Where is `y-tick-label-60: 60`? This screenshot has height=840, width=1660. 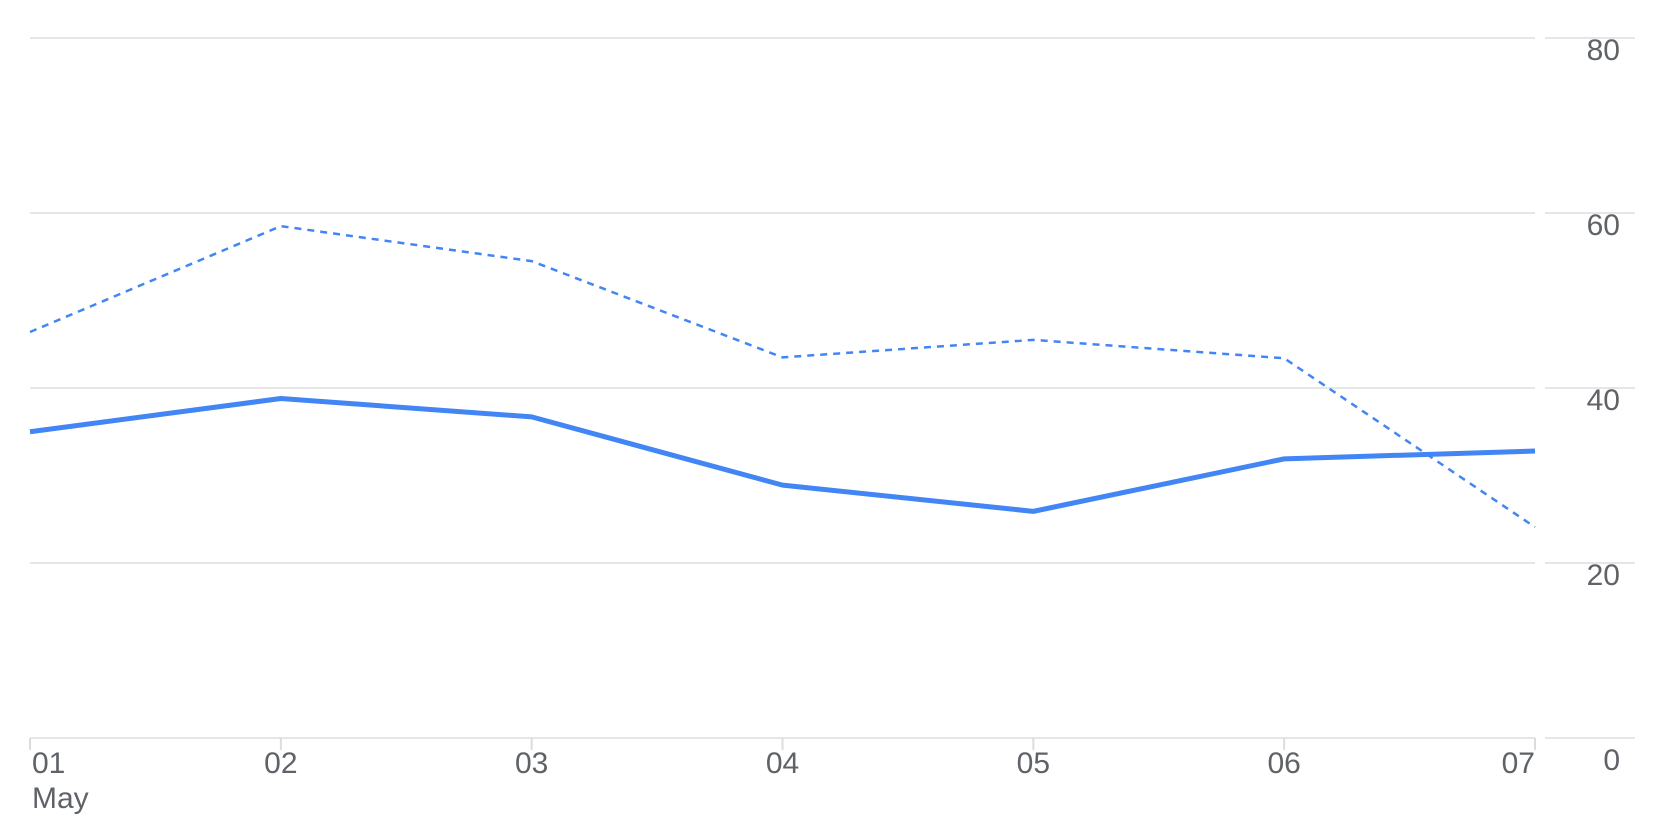
y-tick-label-60: 60 is located at coordinates (1603, 225).